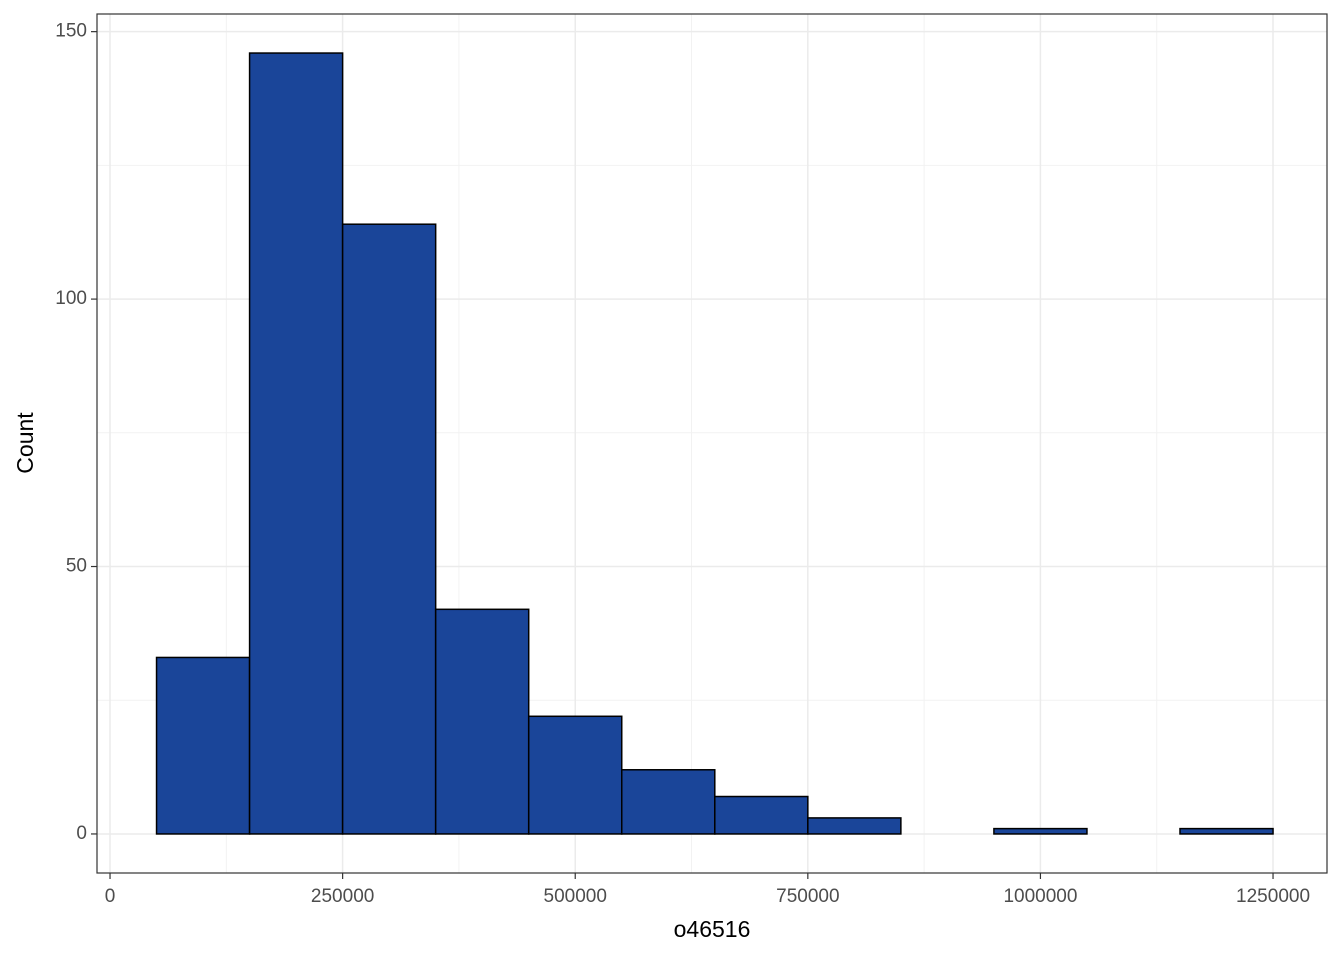 The width and height of the screenshot is (1344, 960). What do you see at coordinates (25, 443) in the screenshot?
I see `y-axis-title: Count` at bounding box center [25, 443].